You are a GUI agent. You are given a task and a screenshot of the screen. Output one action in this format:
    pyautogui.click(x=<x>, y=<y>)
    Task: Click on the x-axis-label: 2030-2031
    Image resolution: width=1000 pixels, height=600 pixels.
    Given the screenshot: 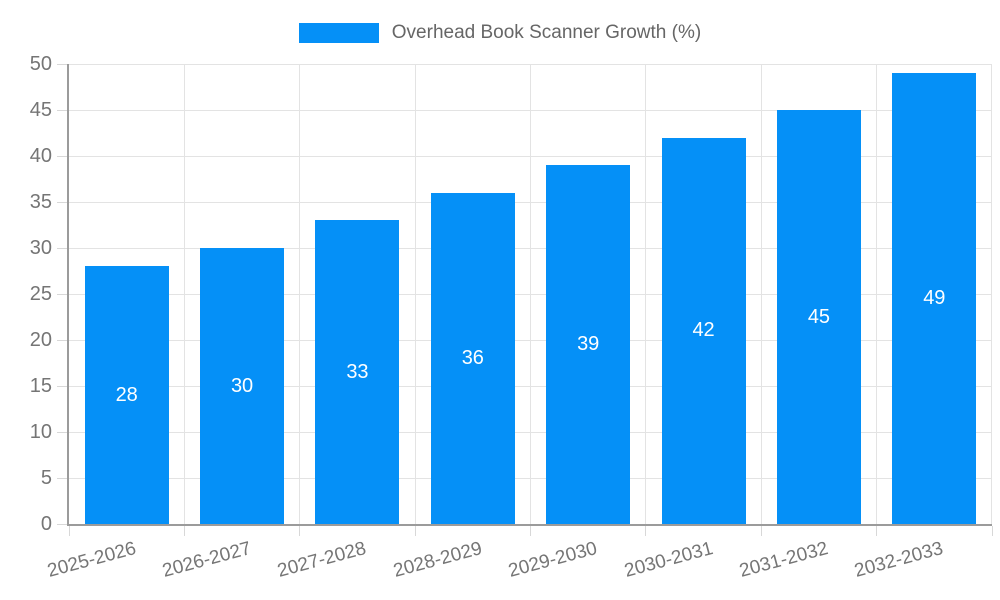 What is the action you would take?
    pyautogui.click(x=668, y=560)
    